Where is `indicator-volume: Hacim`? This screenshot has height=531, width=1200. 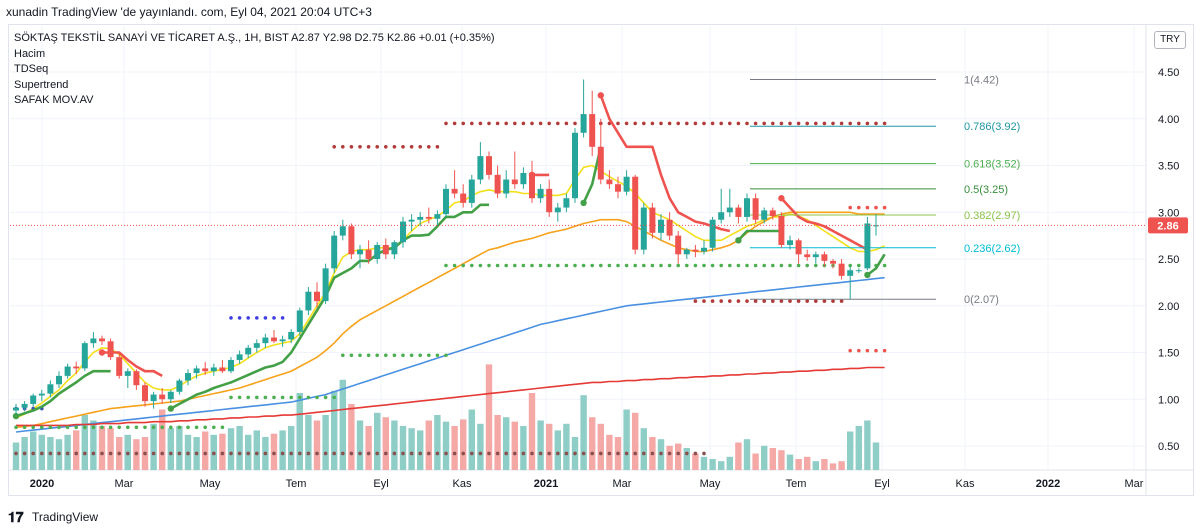 indicator-volume: Hacim is located at coordinates (30, 53).